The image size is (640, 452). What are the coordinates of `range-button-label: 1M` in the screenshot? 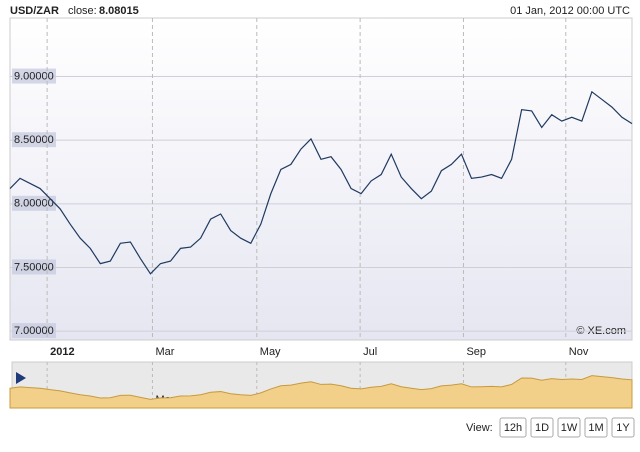 It's located at (595, 428).